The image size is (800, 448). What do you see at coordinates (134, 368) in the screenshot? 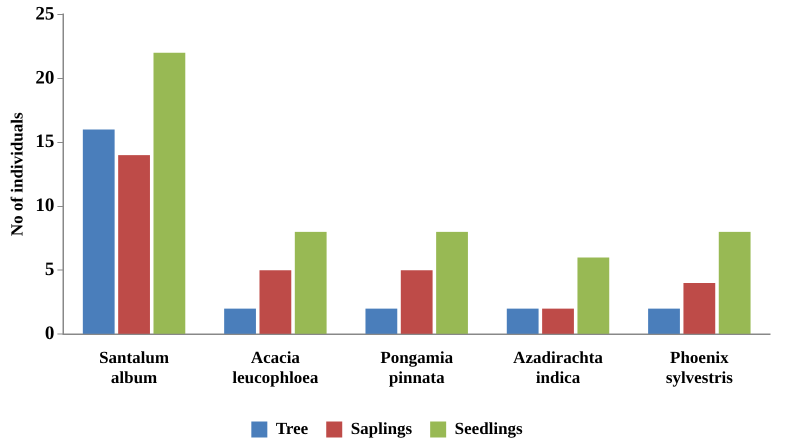
I see `x-tick-label: Santalum album` at bounding box center [134, 368].